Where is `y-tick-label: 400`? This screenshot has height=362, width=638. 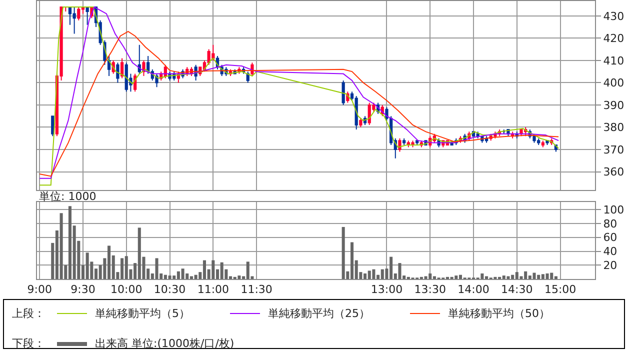
y-tick-label: 400 is located at coordinates (613, 83).